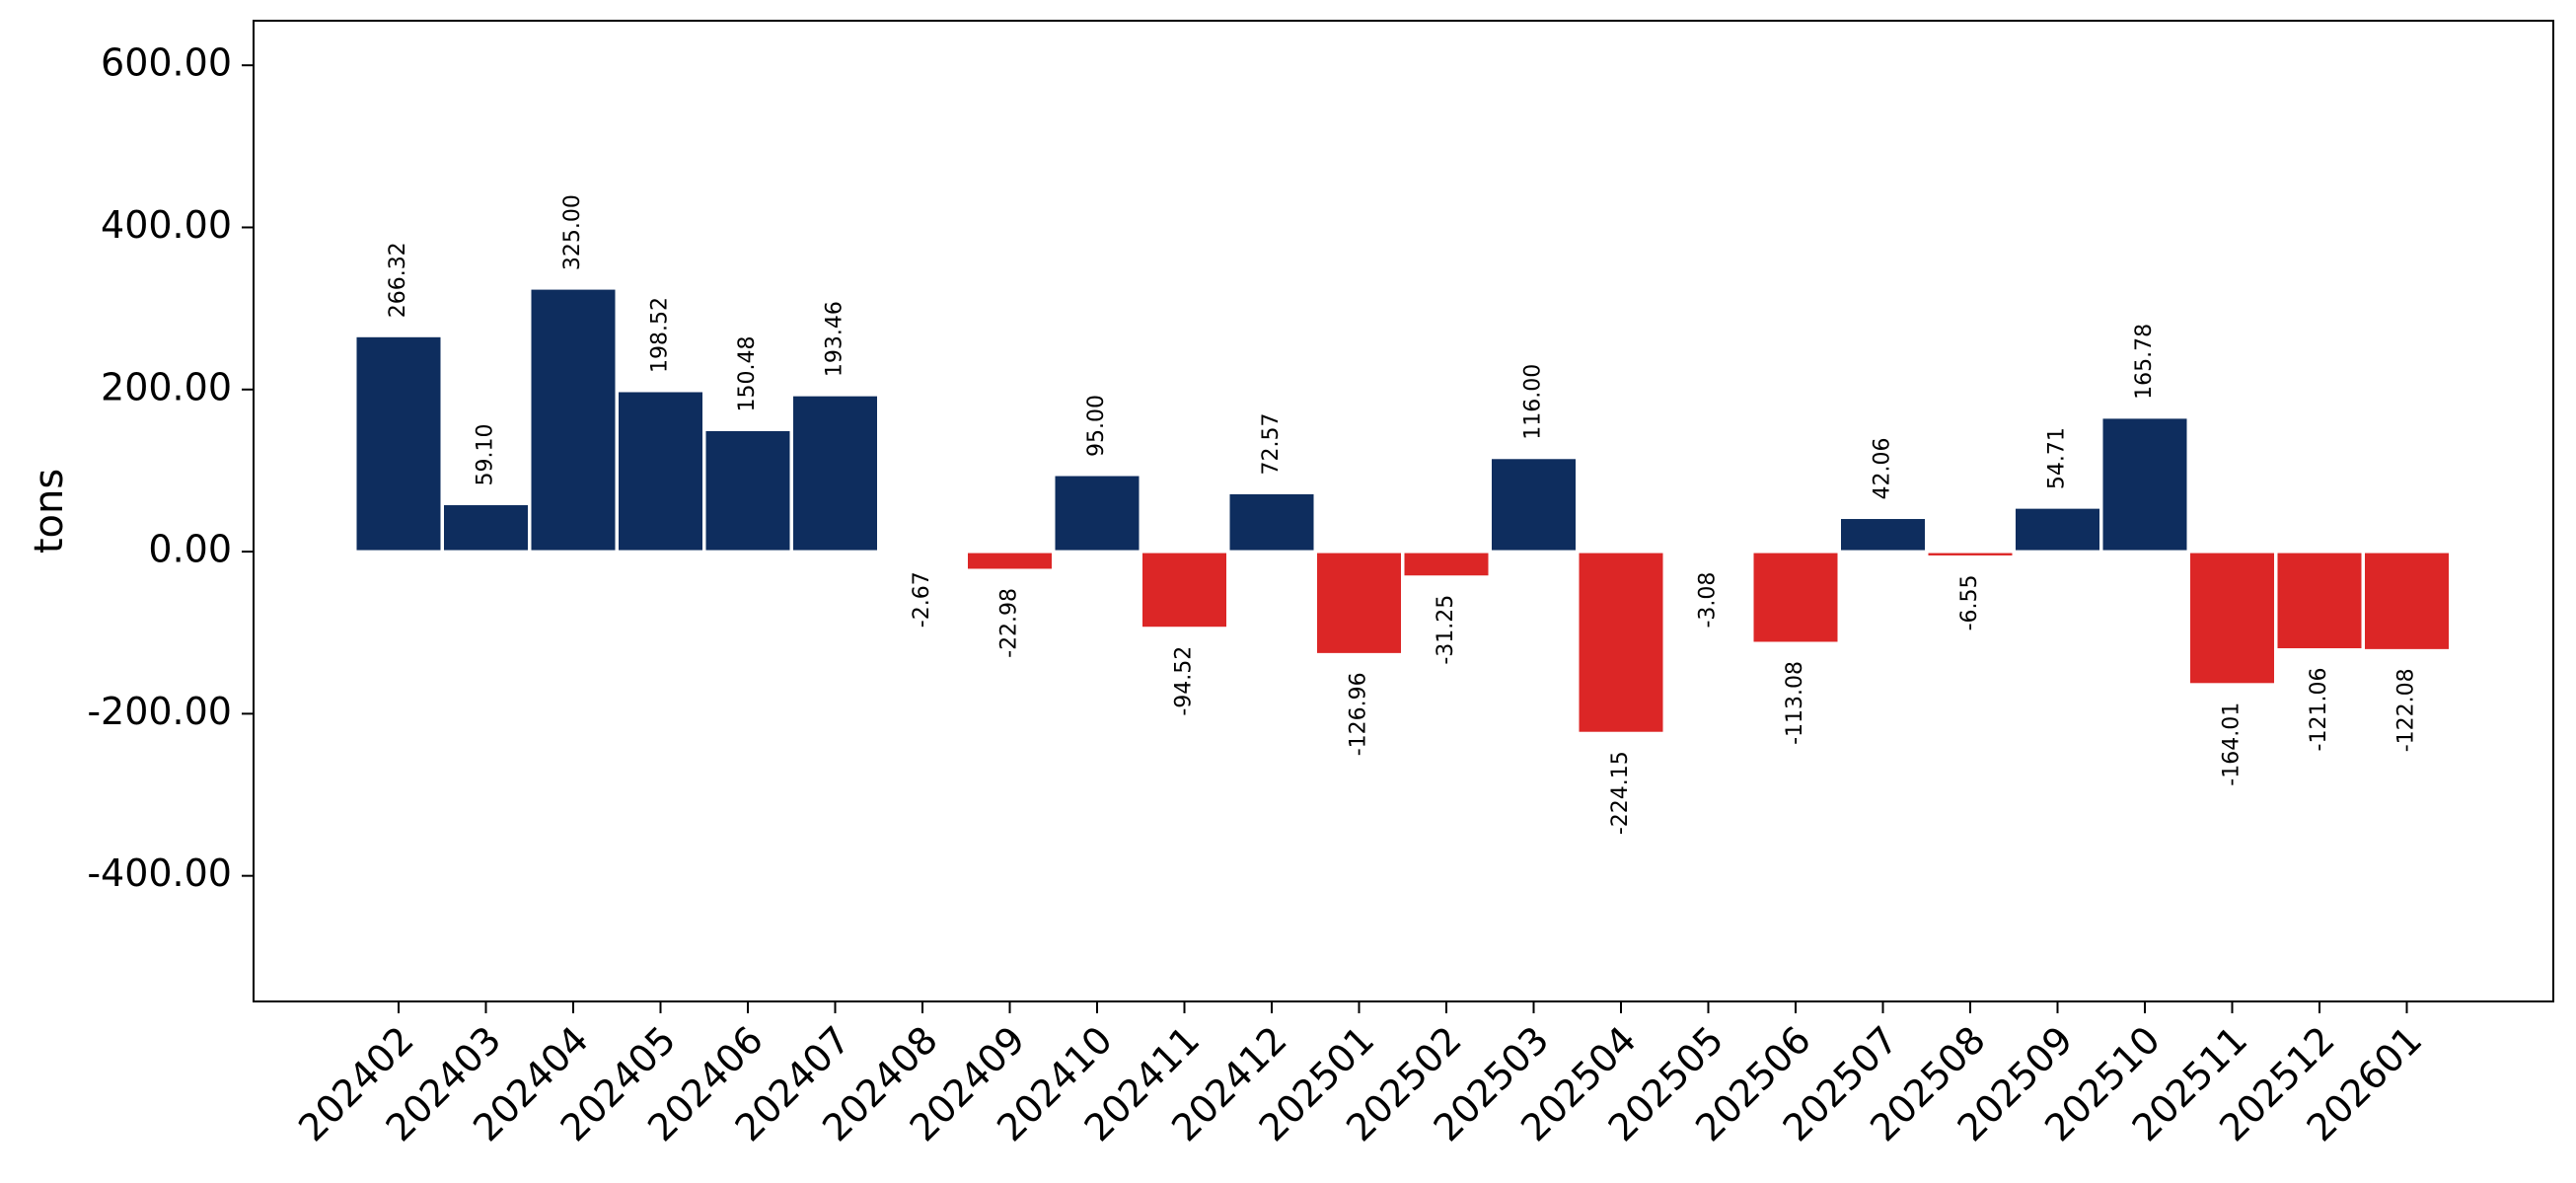 The height and width of the screenshot is (1183, 2576). I want to click on y-tick-label: 600.00, so click(166, 63).